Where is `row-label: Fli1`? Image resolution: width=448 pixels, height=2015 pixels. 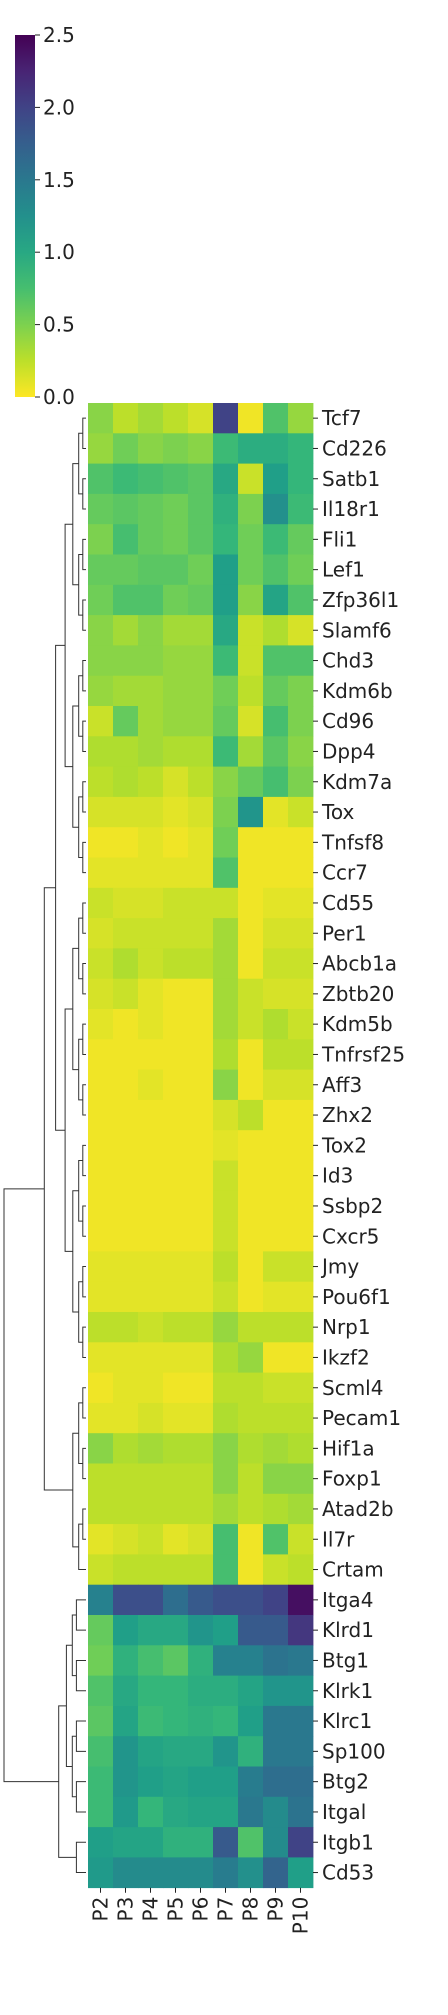
row-label: Fli1 is located at coordinates (339, 539).